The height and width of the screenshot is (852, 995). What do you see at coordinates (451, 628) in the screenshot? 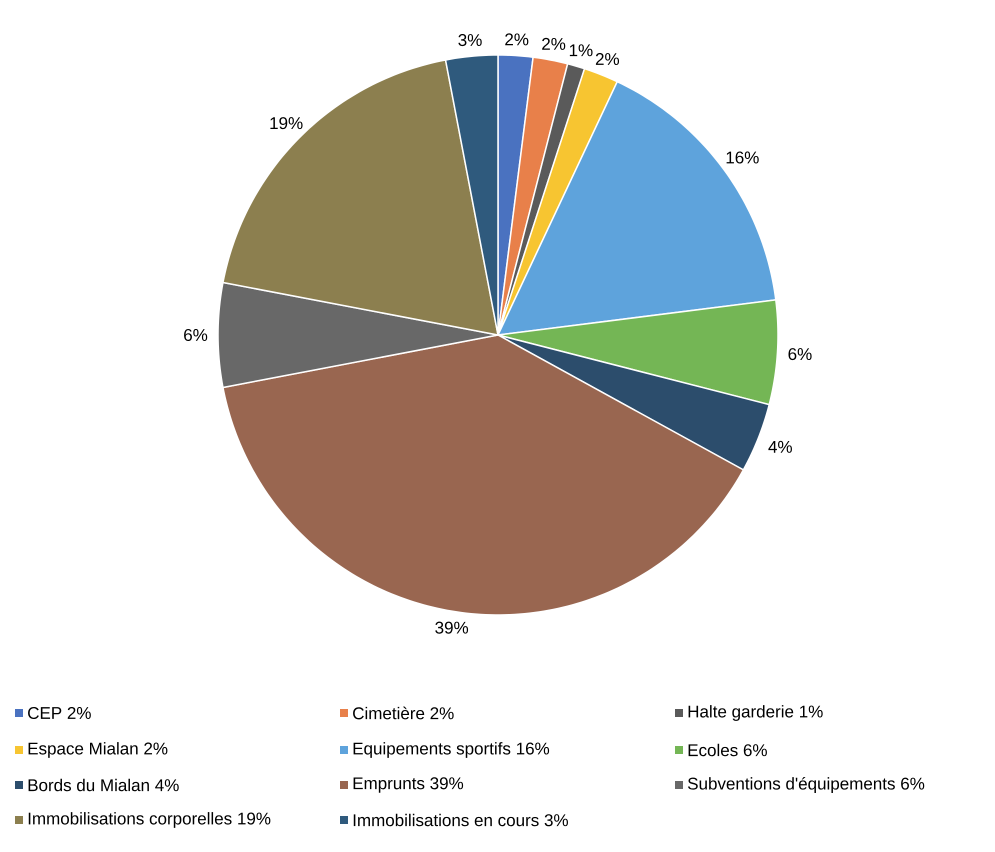
I see `data-label: 39%` at bounding box center [451, 628].